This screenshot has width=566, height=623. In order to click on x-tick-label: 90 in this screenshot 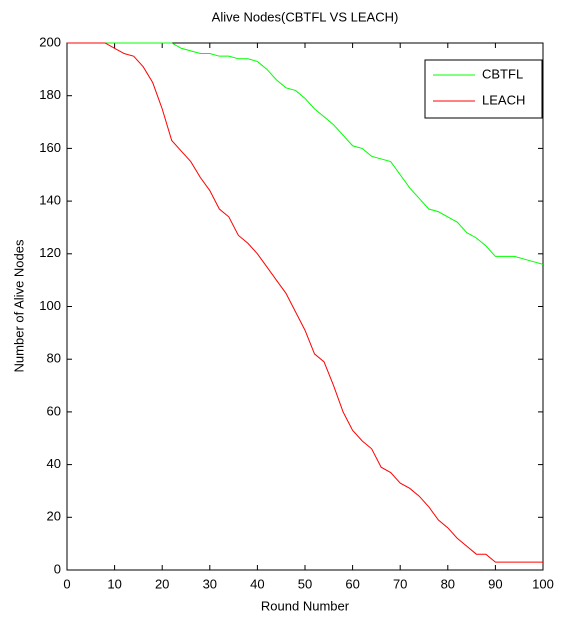, I will do `click(495, 583)`.